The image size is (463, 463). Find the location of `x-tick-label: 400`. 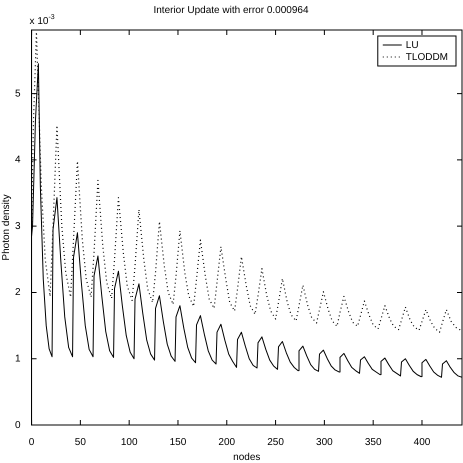

x-tick-label: 400 is located at coordinates (422, 442).